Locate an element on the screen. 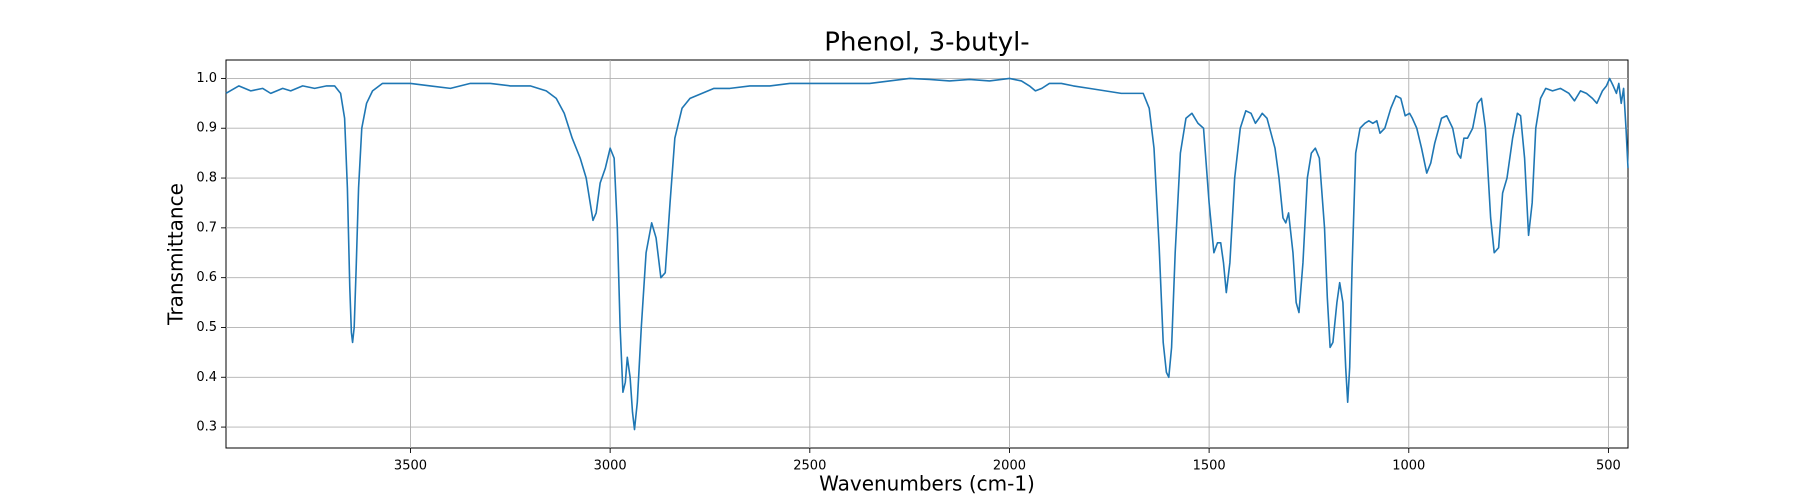  x-axis-label: Wavenumbers (cm-1) is located at coordinates (927, 484).